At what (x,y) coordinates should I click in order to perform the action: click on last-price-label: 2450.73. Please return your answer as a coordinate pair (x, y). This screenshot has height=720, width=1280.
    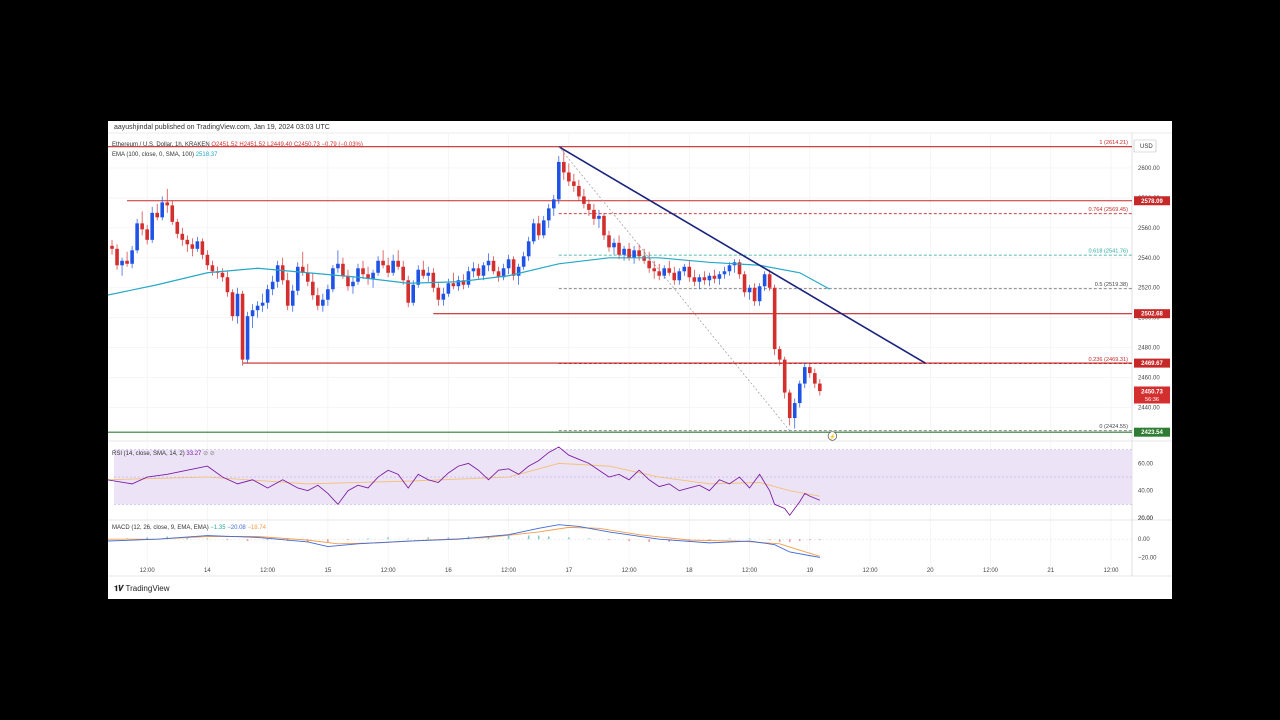
    Looking at the image, I should click on (1152, 392).